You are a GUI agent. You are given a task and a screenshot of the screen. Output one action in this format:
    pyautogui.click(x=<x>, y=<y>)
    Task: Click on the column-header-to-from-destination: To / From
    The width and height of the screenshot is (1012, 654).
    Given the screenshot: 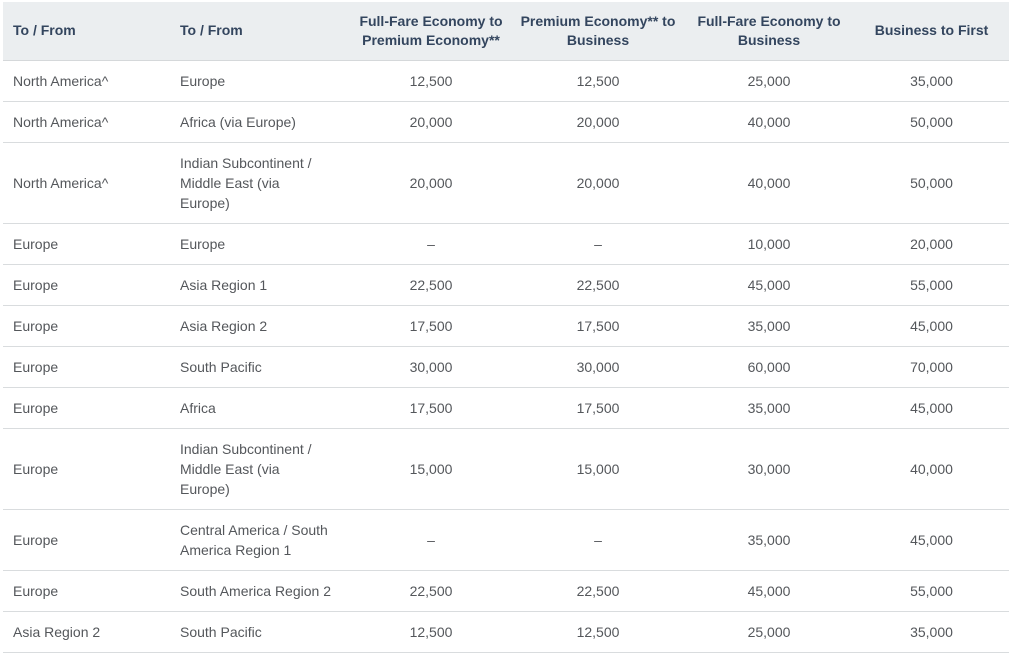 What is the action you would take?
    pyautogui.click(x=260, y=31)
    